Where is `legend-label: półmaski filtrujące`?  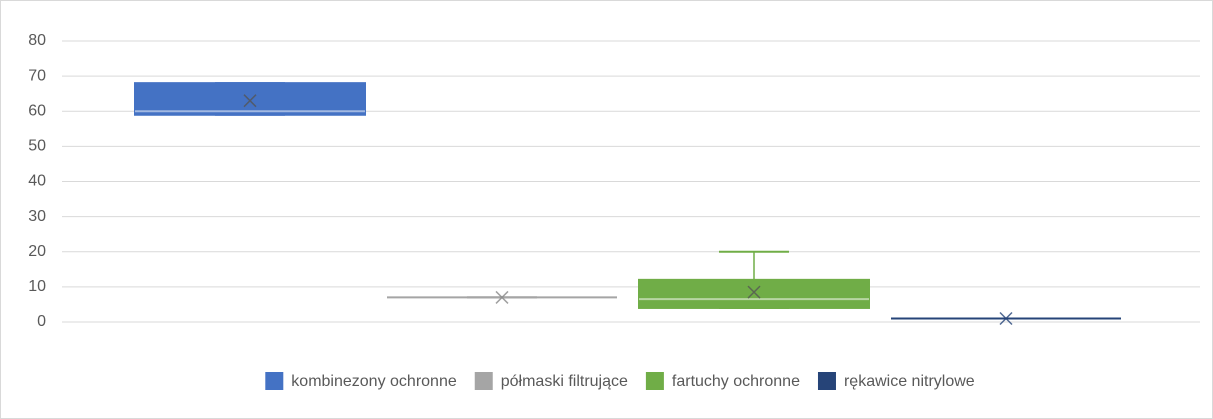 legend-label: półmaski filtrujące is located at coordinates (564, 381).